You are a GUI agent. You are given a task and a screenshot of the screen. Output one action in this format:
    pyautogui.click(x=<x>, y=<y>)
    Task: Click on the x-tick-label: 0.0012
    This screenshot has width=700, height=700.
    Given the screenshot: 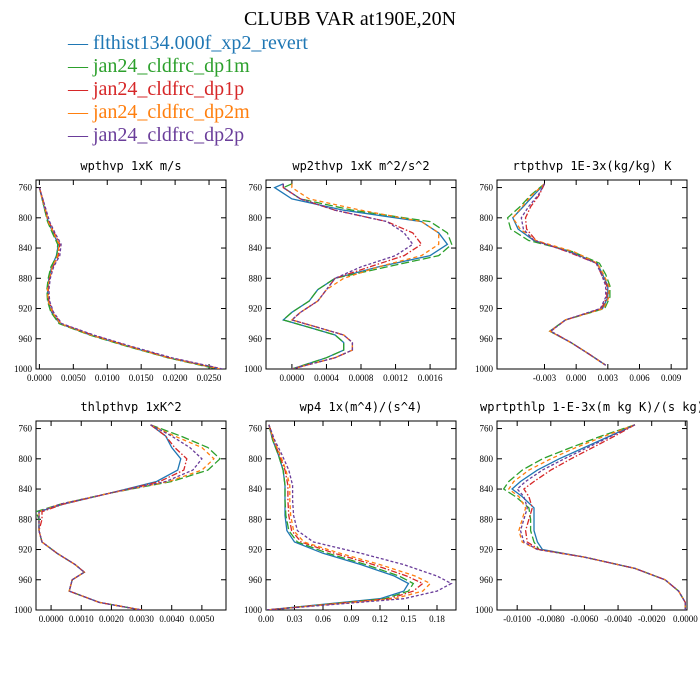 What is the action you would take?
    pyautogui.click(x=395, y=378)
    